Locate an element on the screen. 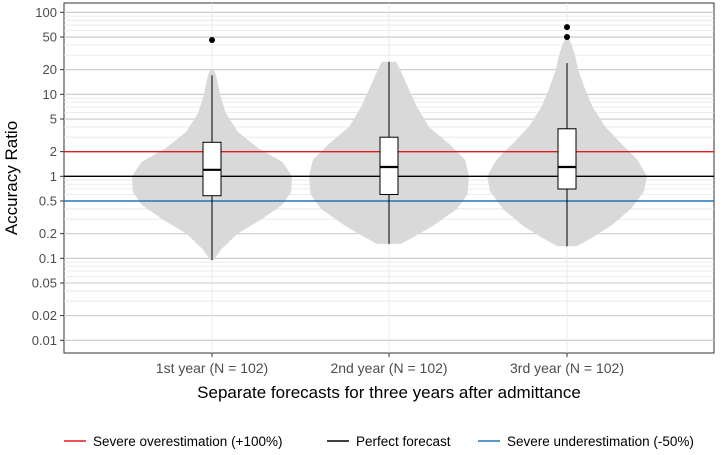 The height and width of the screenshot is (455, 726). y-tick-labels: 100 50 20 10 5 2 1 0.5 0.2 0.1 0.05 0.02 0.01 is located at coordinates (48, 176).